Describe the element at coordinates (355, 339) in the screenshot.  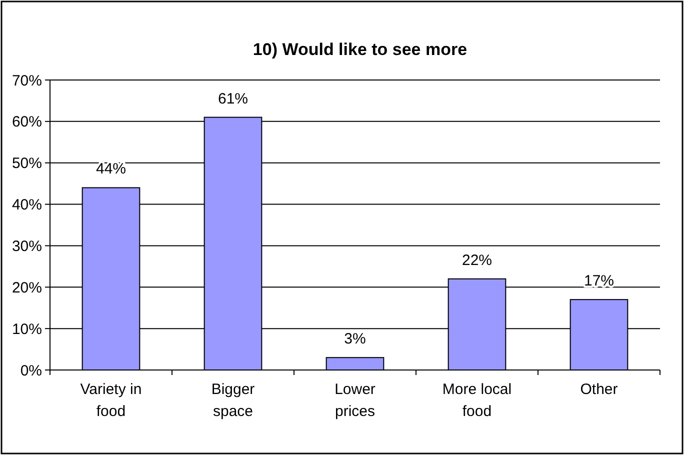
I see `data-label: 3%` at that location.